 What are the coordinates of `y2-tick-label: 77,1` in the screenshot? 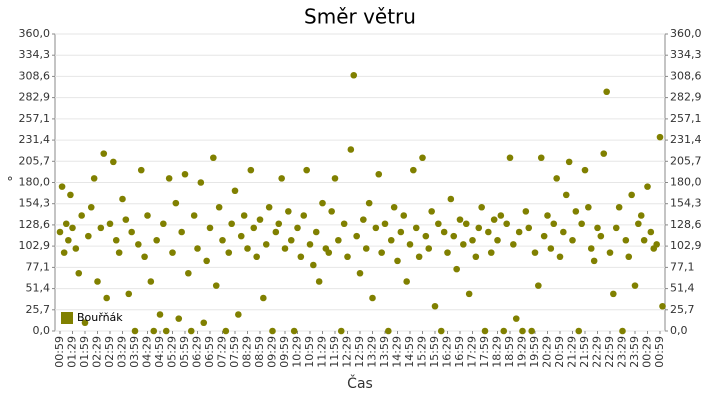 It's located at (682, 266).